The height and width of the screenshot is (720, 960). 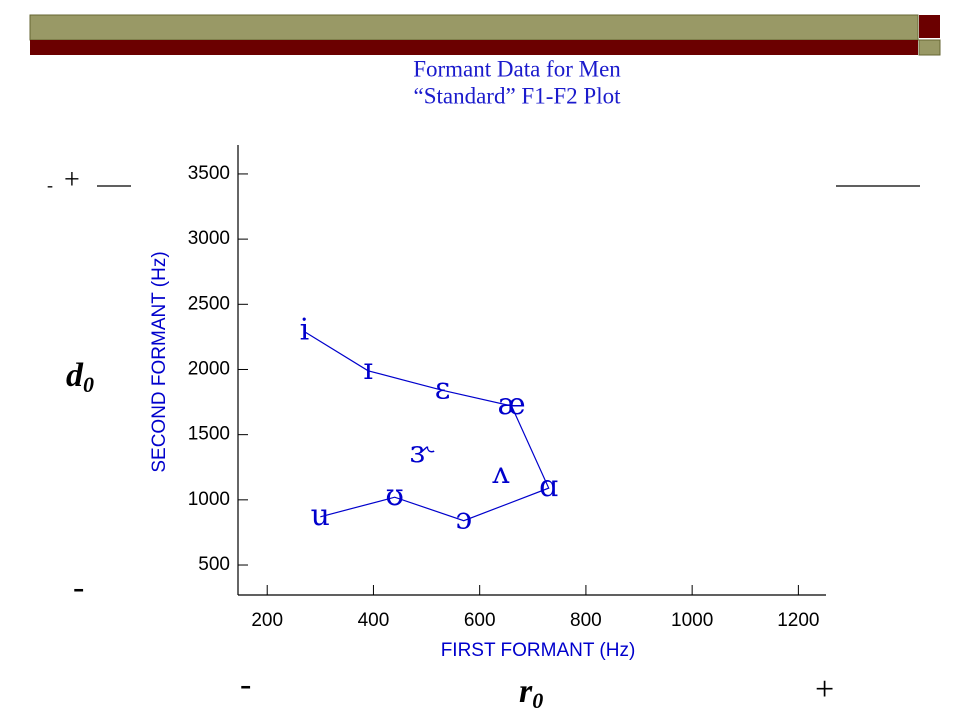 I want to click on d0-label: d0, so click(x=80, y=377).